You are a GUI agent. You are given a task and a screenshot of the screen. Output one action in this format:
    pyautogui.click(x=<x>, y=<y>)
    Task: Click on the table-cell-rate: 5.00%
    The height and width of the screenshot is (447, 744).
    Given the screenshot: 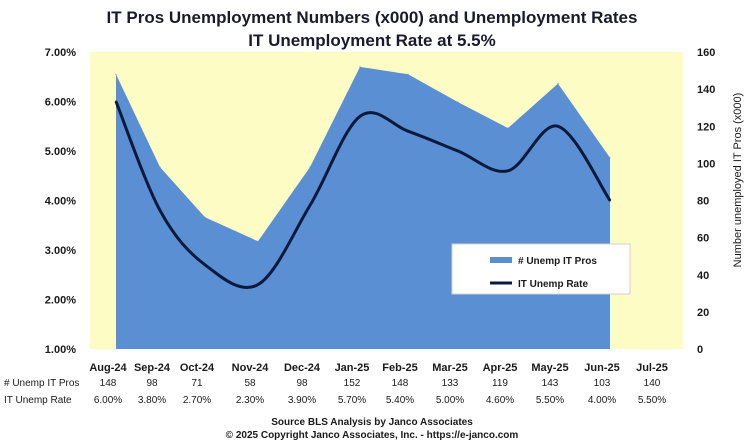 What is the action you would take?
    pyautogui.click(x=450, y=400)
    